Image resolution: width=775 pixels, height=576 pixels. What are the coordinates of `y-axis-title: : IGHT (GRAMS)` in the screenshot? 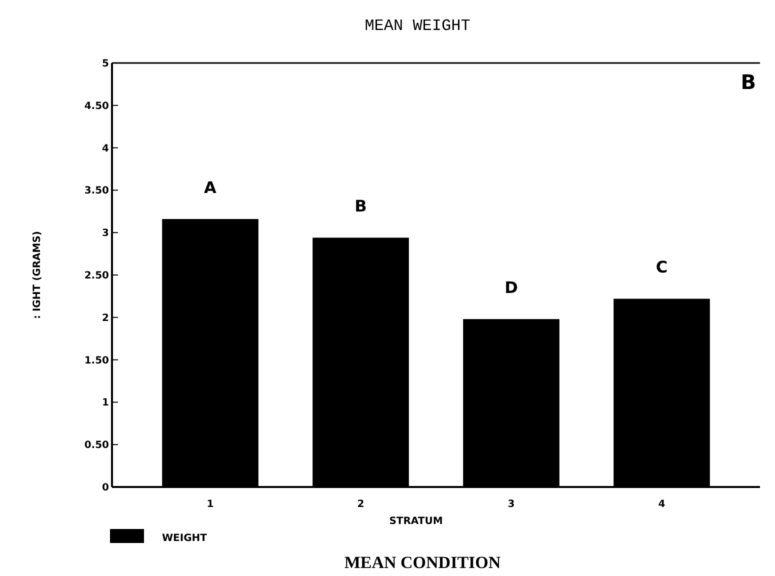 It's located at (37, 275).